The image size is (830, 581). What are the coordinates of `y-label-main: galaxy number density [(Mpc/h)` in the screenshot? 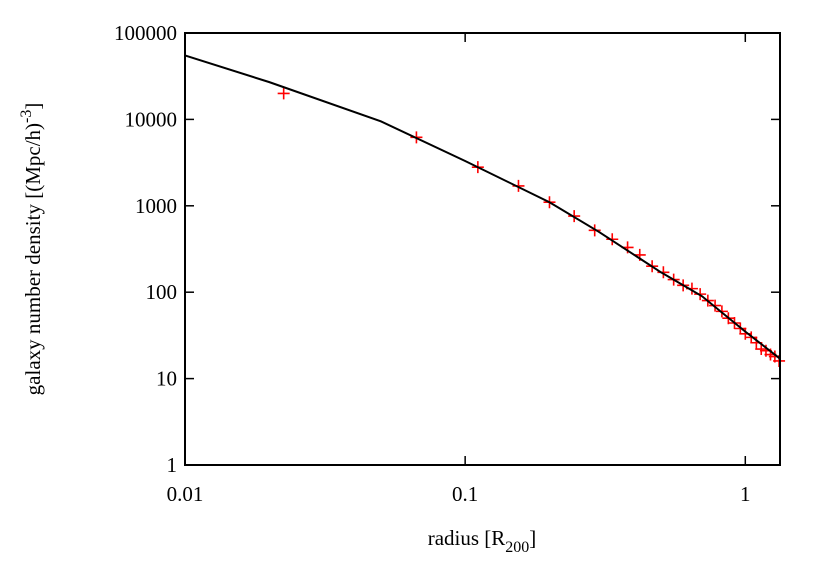 It's located at (33, 259).